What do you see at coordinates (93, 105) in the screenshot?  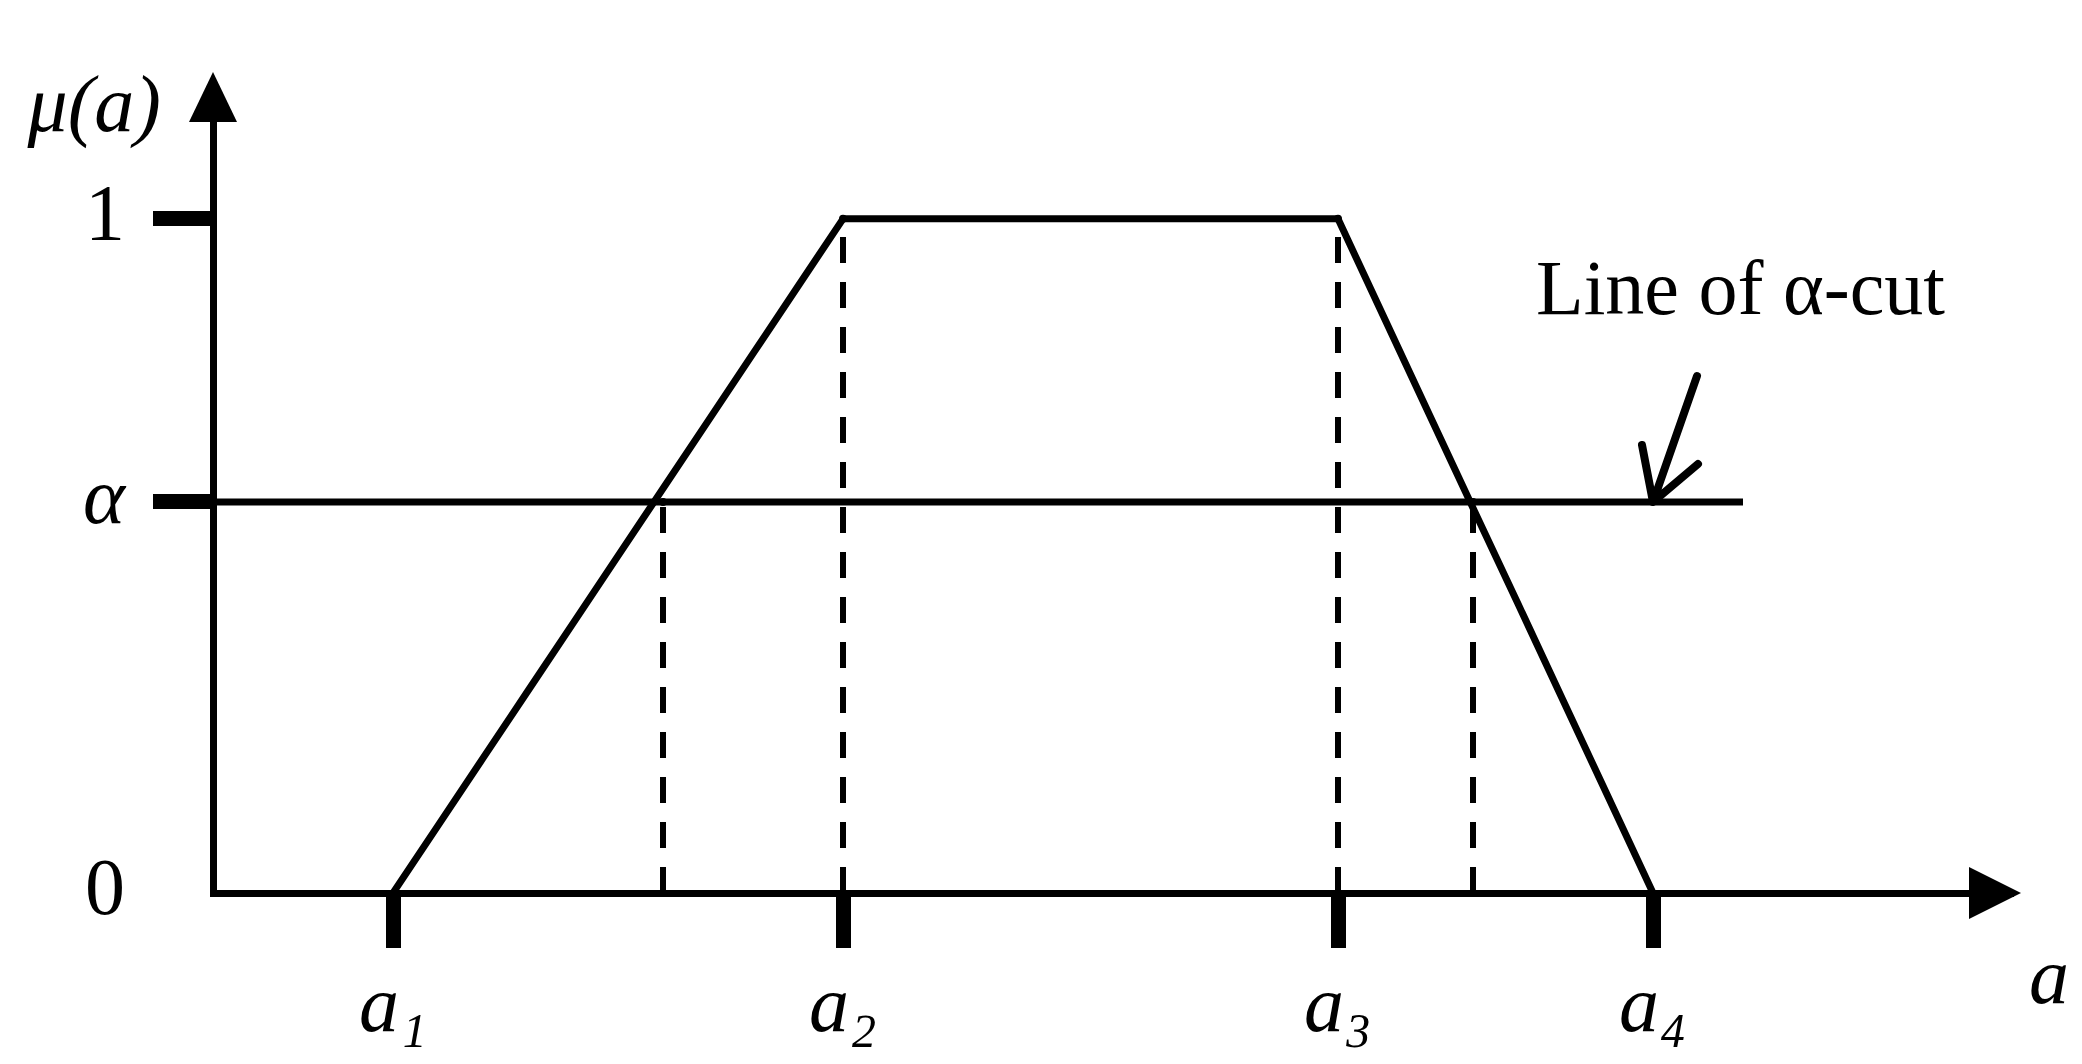 I see `y-axis-title: μ(a)` at bounding box center [93, 105].